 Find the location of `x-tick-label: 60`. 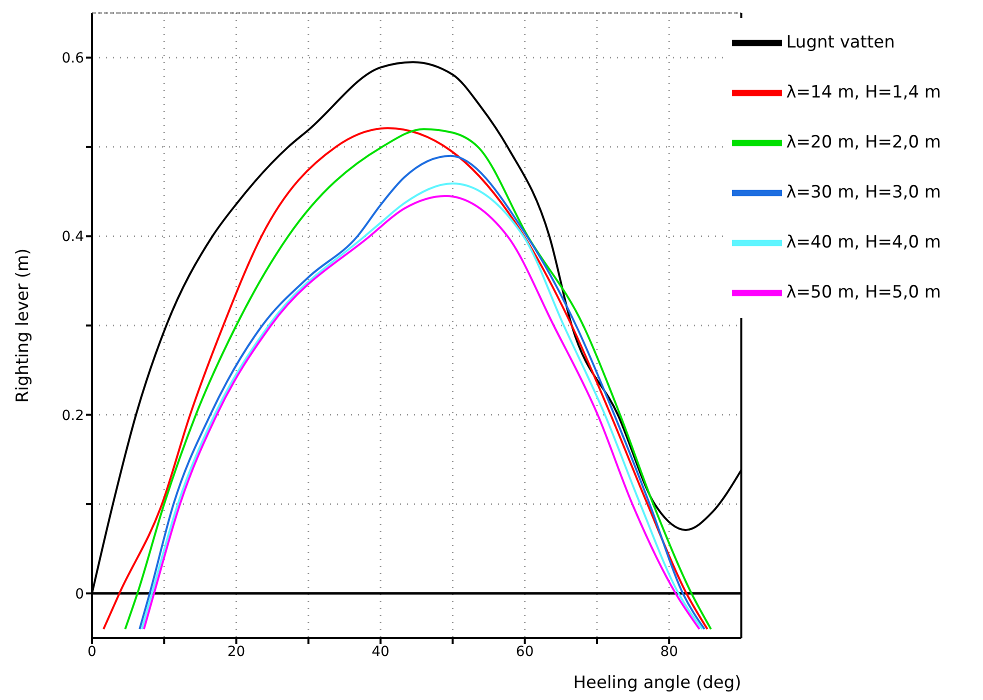

x-tick-label: 60 is located at coordinates (525, 652).